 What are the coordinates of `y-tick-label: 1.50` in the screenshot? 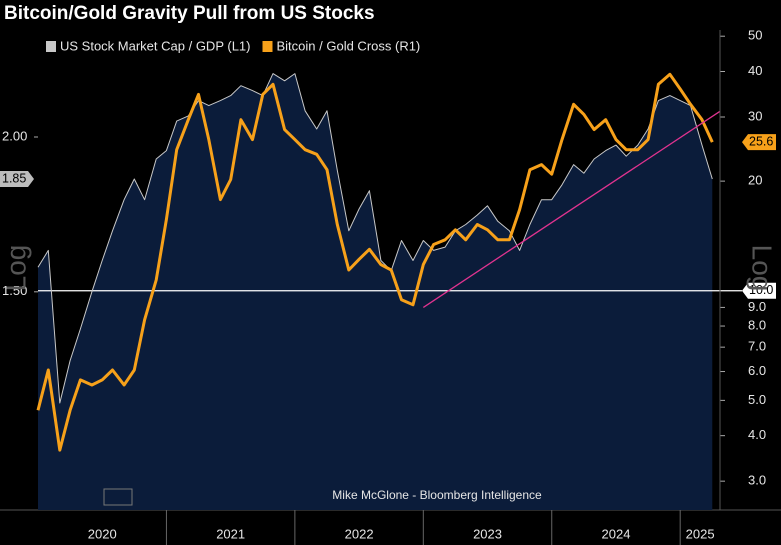 It's located at (14, 290).